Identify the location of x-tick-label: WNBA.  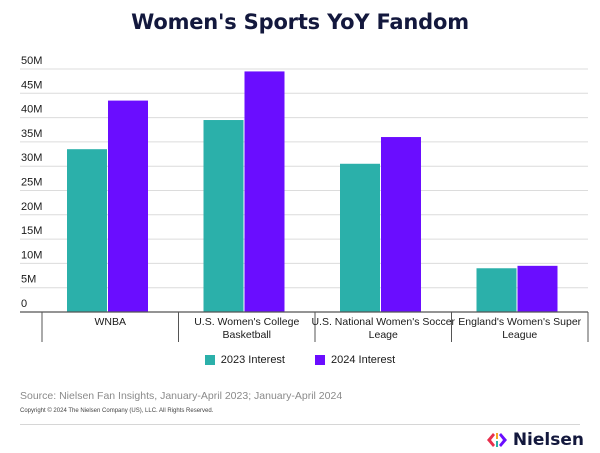
(111, 322).